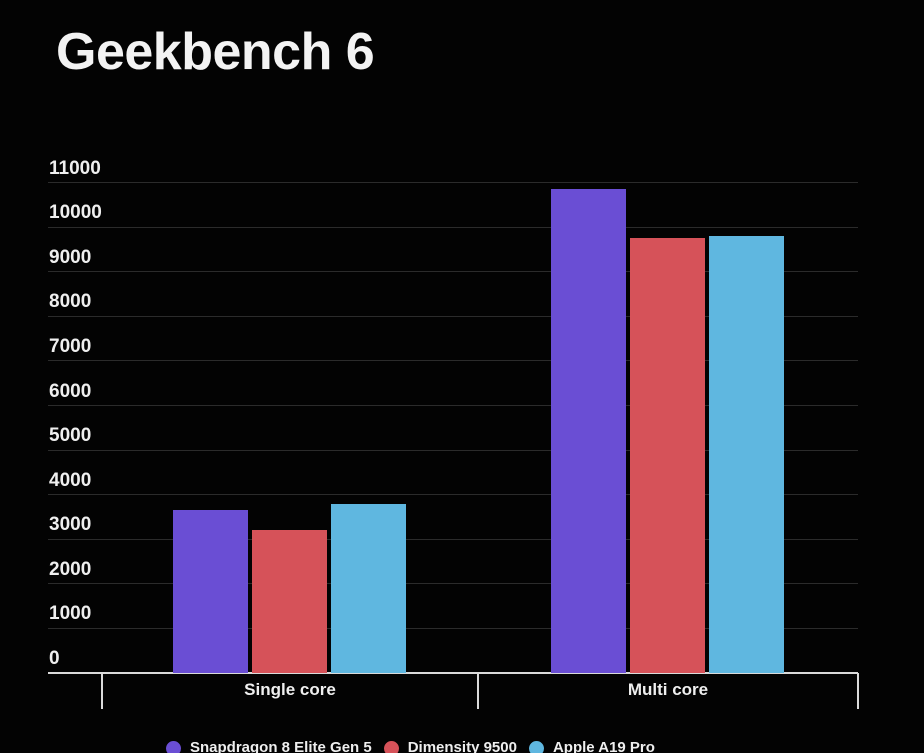 The width and height of the screenshot is (924, 753). Describe the element at coordinates (667, 455) in the screenshot. I see `bar-dimensity-9500-multi-core` at that location.